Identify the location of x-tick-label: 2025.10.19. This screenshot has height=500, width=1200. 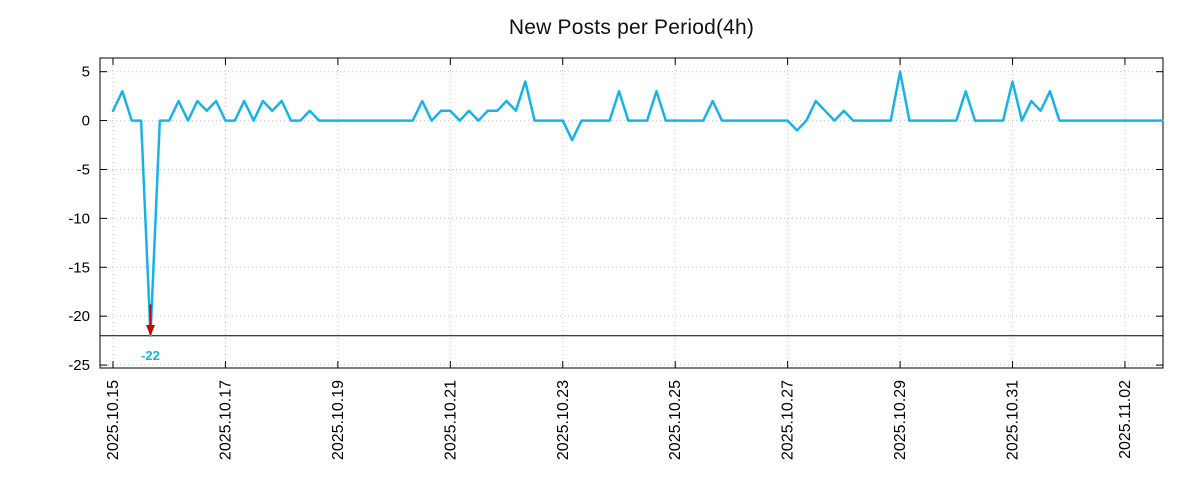
(338, 420).